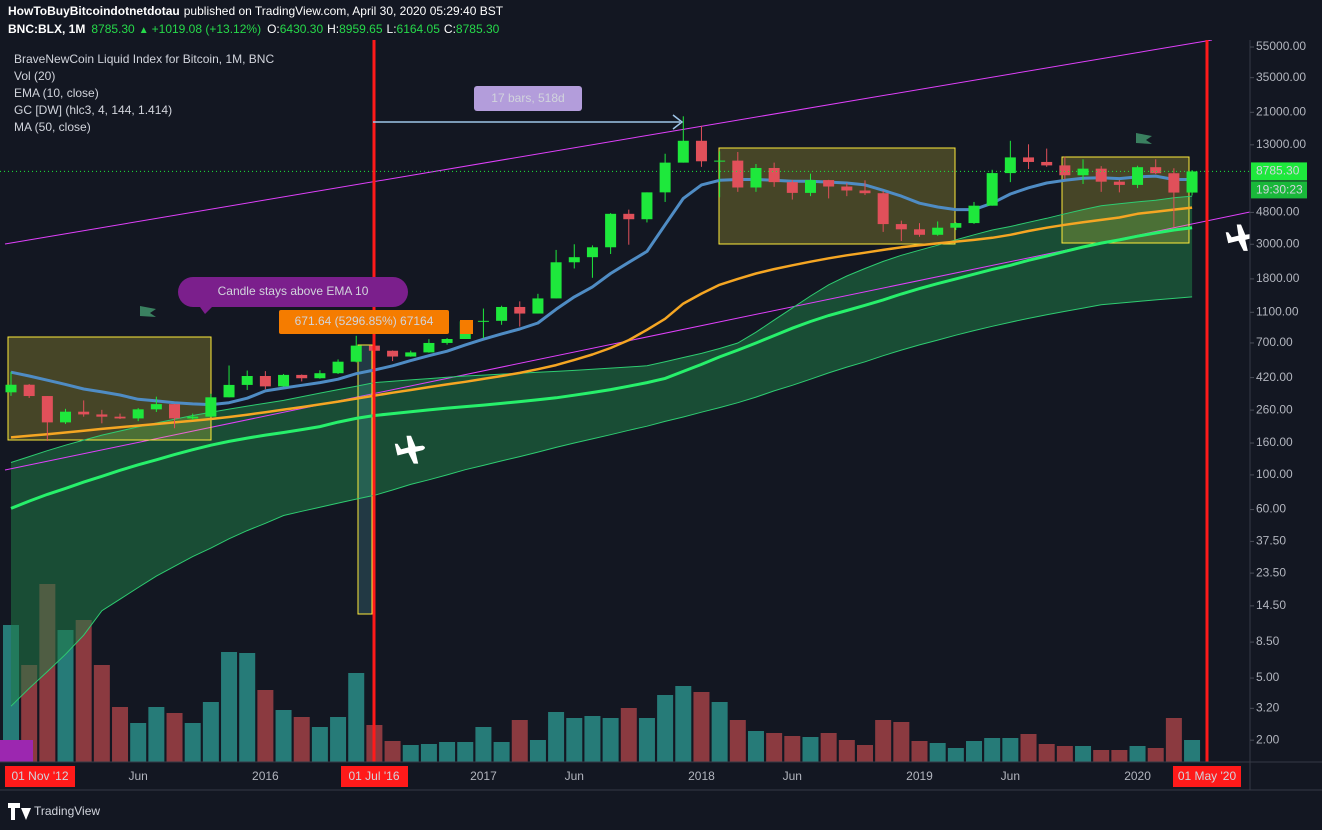 This screenshot has width=1322, height=830. Describe the element at coordinates (52, 127) in the screenshot. I see `legend-entry: MA (50, close)` at that location.